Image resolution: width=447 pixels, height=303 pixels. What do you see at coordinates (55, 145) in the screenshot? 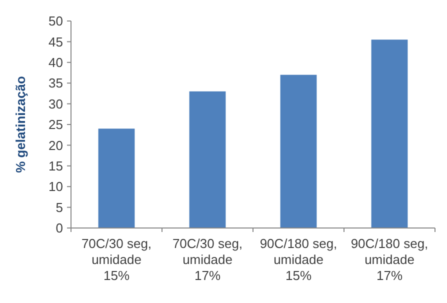
I see `y-tick-label: 20` at bounding box center [55, 145].